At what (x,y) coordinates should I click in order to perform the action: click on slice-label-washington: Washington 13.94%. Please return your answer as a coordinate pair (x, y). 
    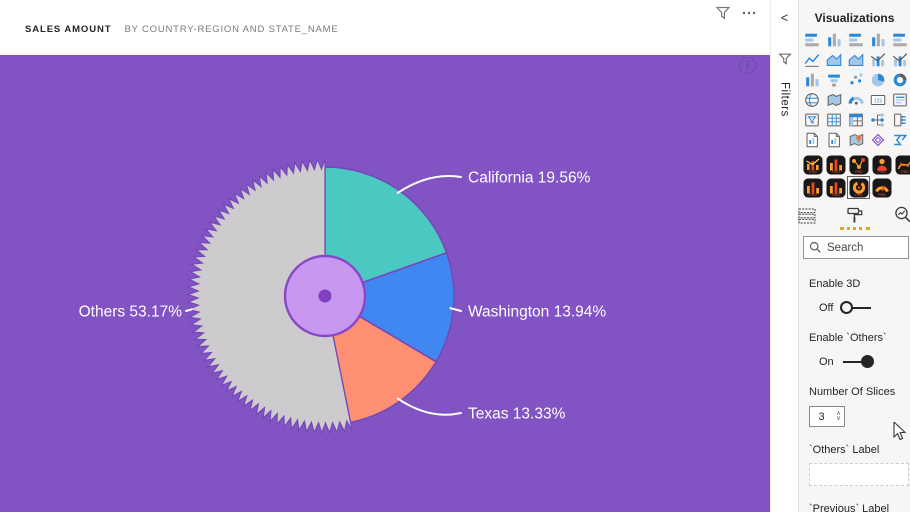
    Looking at the image, I should click on (537, 312).